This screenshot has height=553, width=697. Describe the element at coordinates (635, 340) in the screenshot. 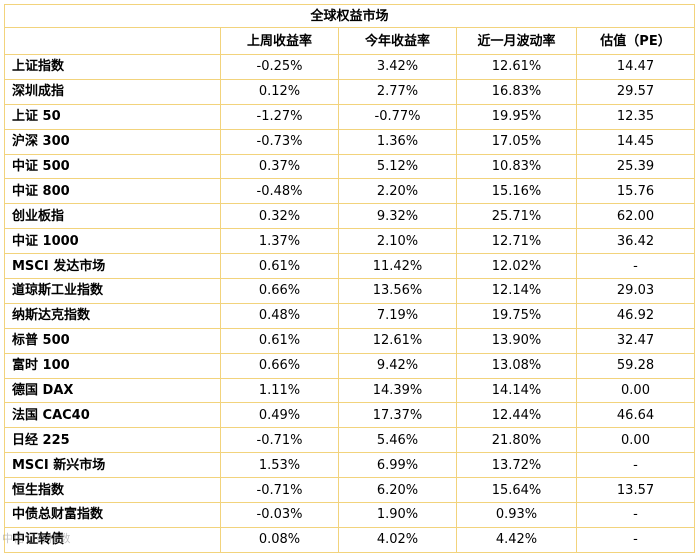

I see `value-cell: 32.47` at that location.